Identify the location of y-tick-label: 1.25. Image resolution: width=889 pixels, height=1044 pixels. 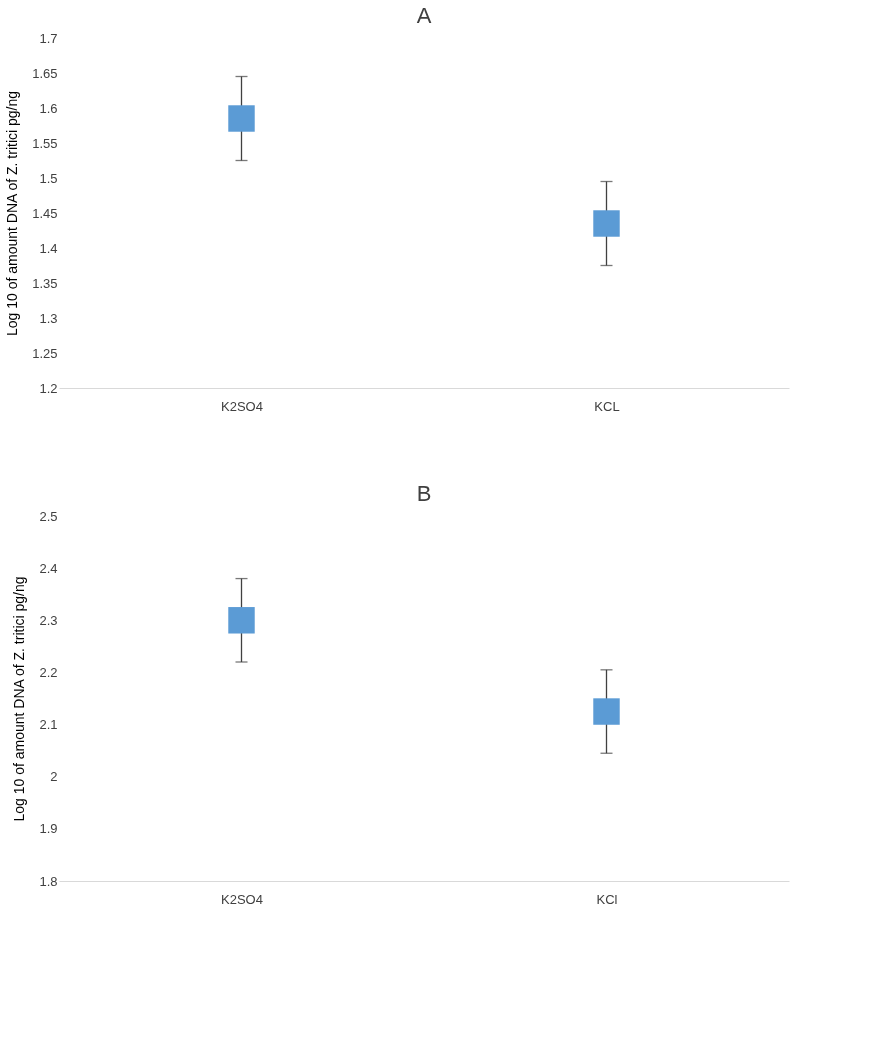
(45, 353).